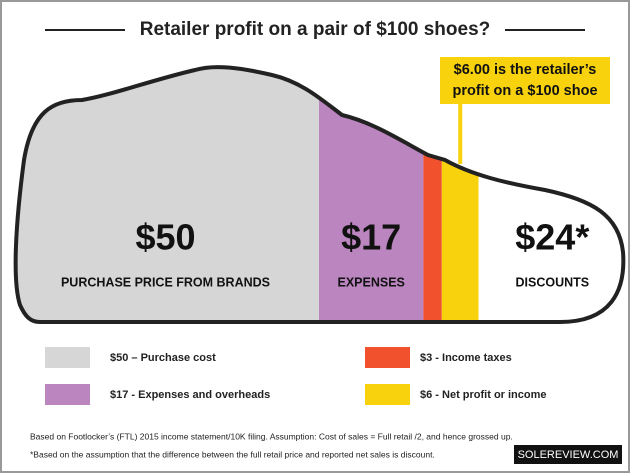 The image size is (630, 473). I want to click on annotation-pointer, so click(460, 134).